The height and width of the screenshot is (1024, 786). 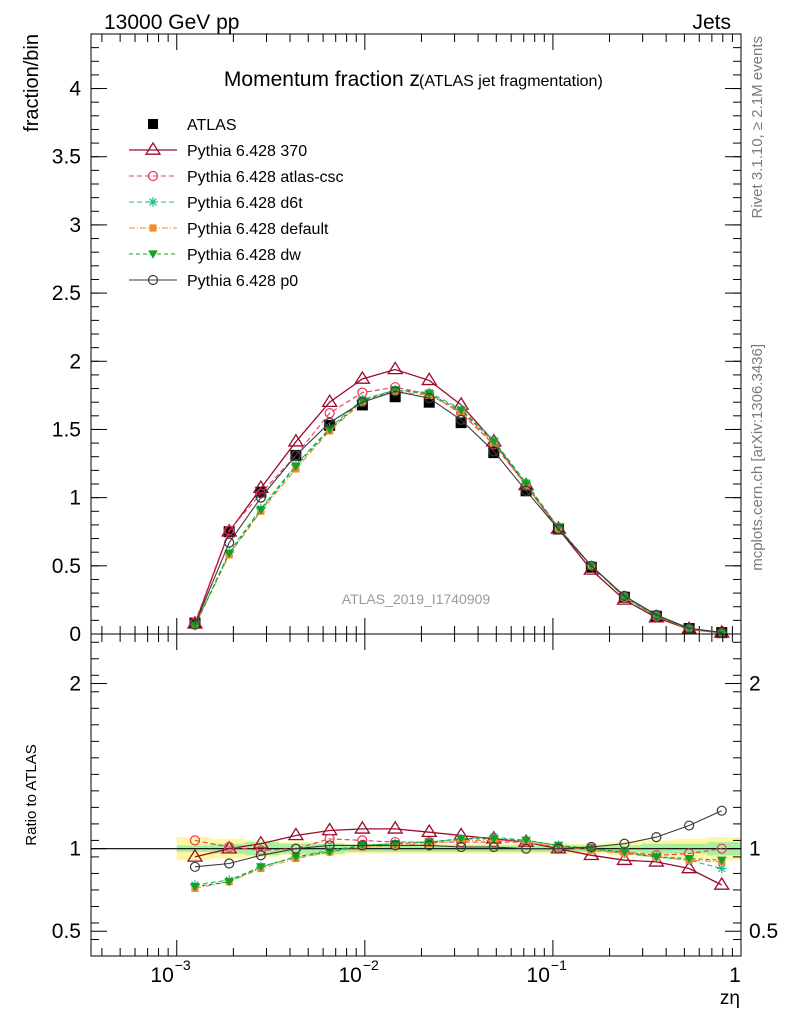 I want to click on legend-marker-stroke, so click(x=153, y=202).